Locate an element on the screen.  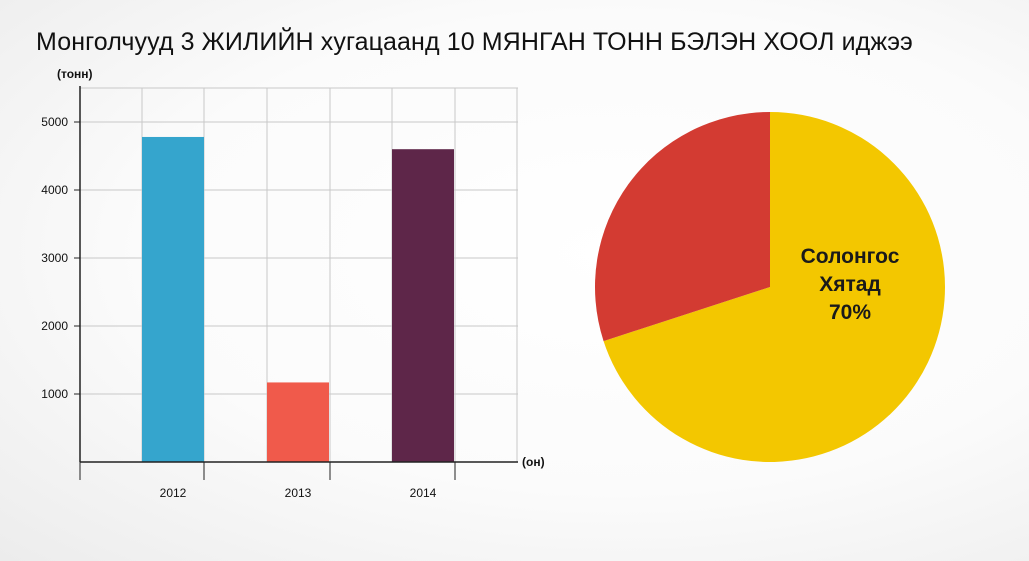
y-tick-label: 3000 is located at coordinates (54, 258).